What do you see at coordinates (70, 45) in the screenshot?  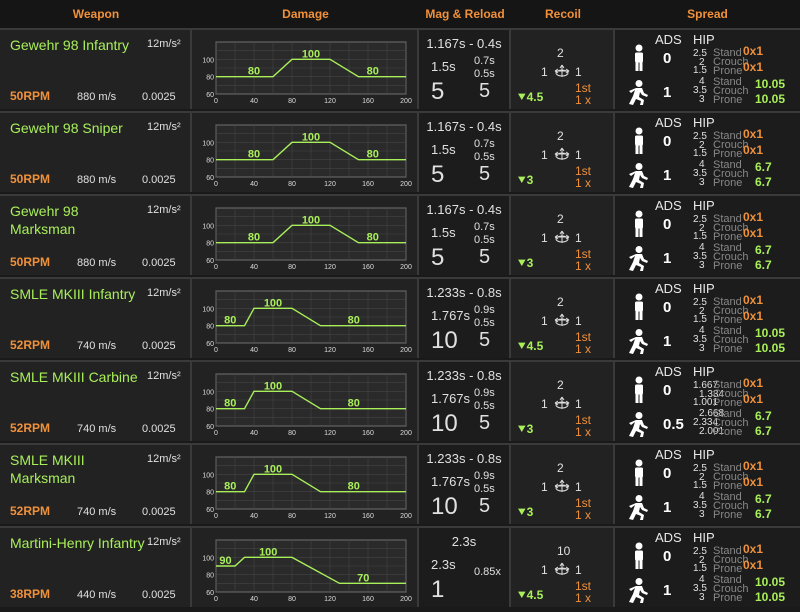 I see `weapon-name: Gewehr 98 Infantry` at bounding box center [70, 45].